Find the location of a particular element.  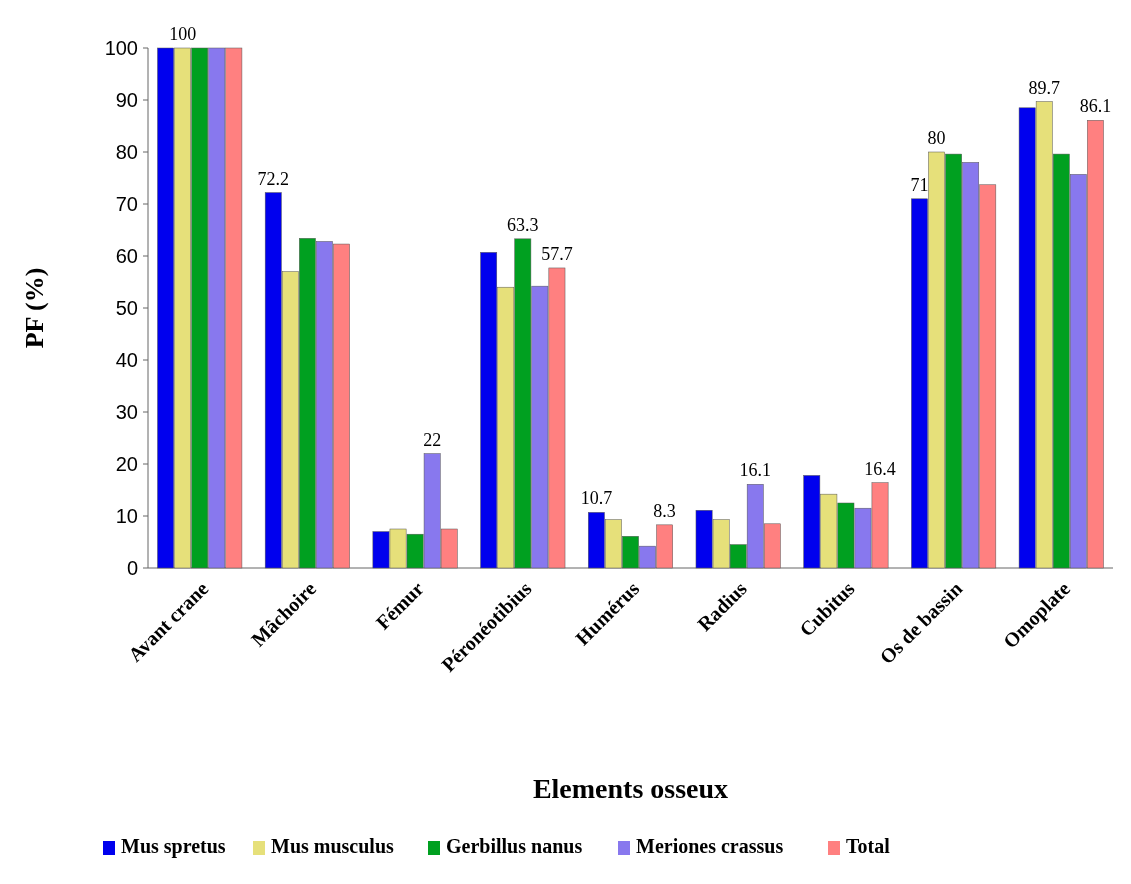

y-tick-label: 50 is located at coordinates (126, 308).